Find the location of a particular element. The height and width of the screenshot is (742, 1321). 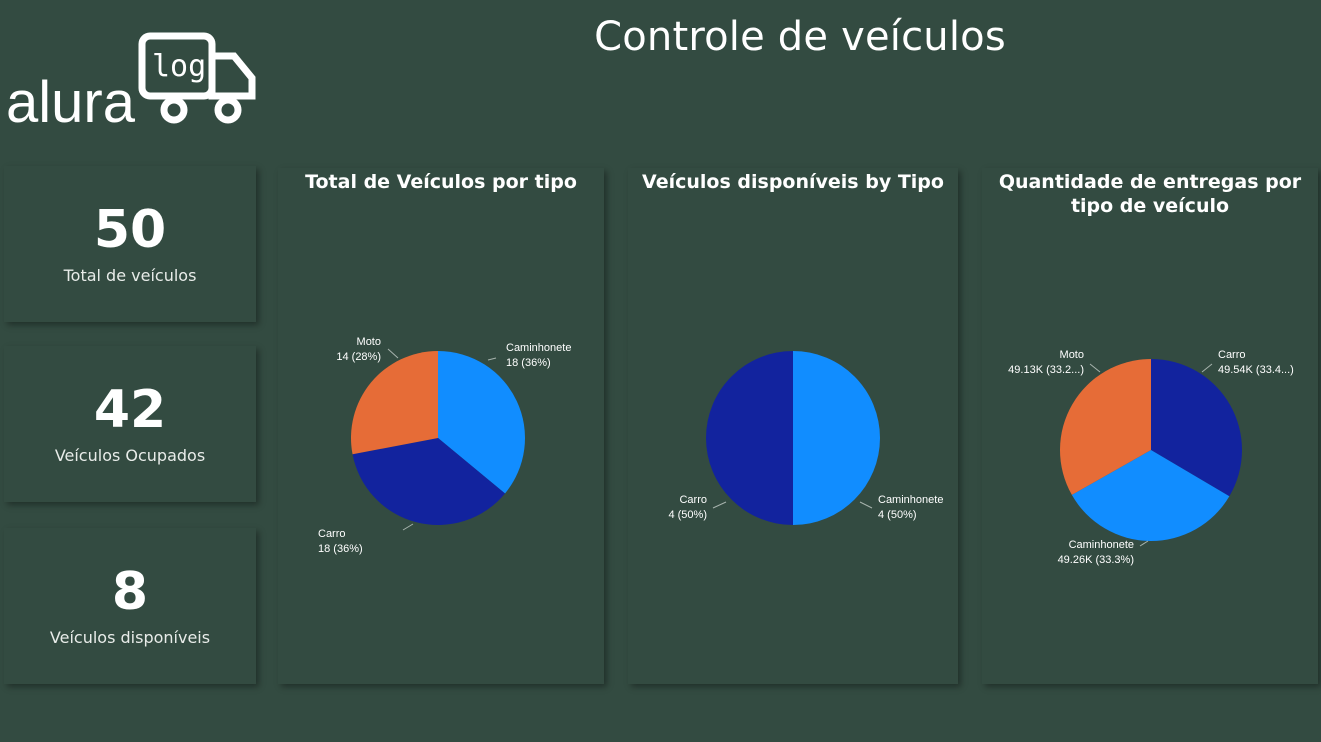

kpi-label: Veículos disponíveis is located at coordinates (130, 637).